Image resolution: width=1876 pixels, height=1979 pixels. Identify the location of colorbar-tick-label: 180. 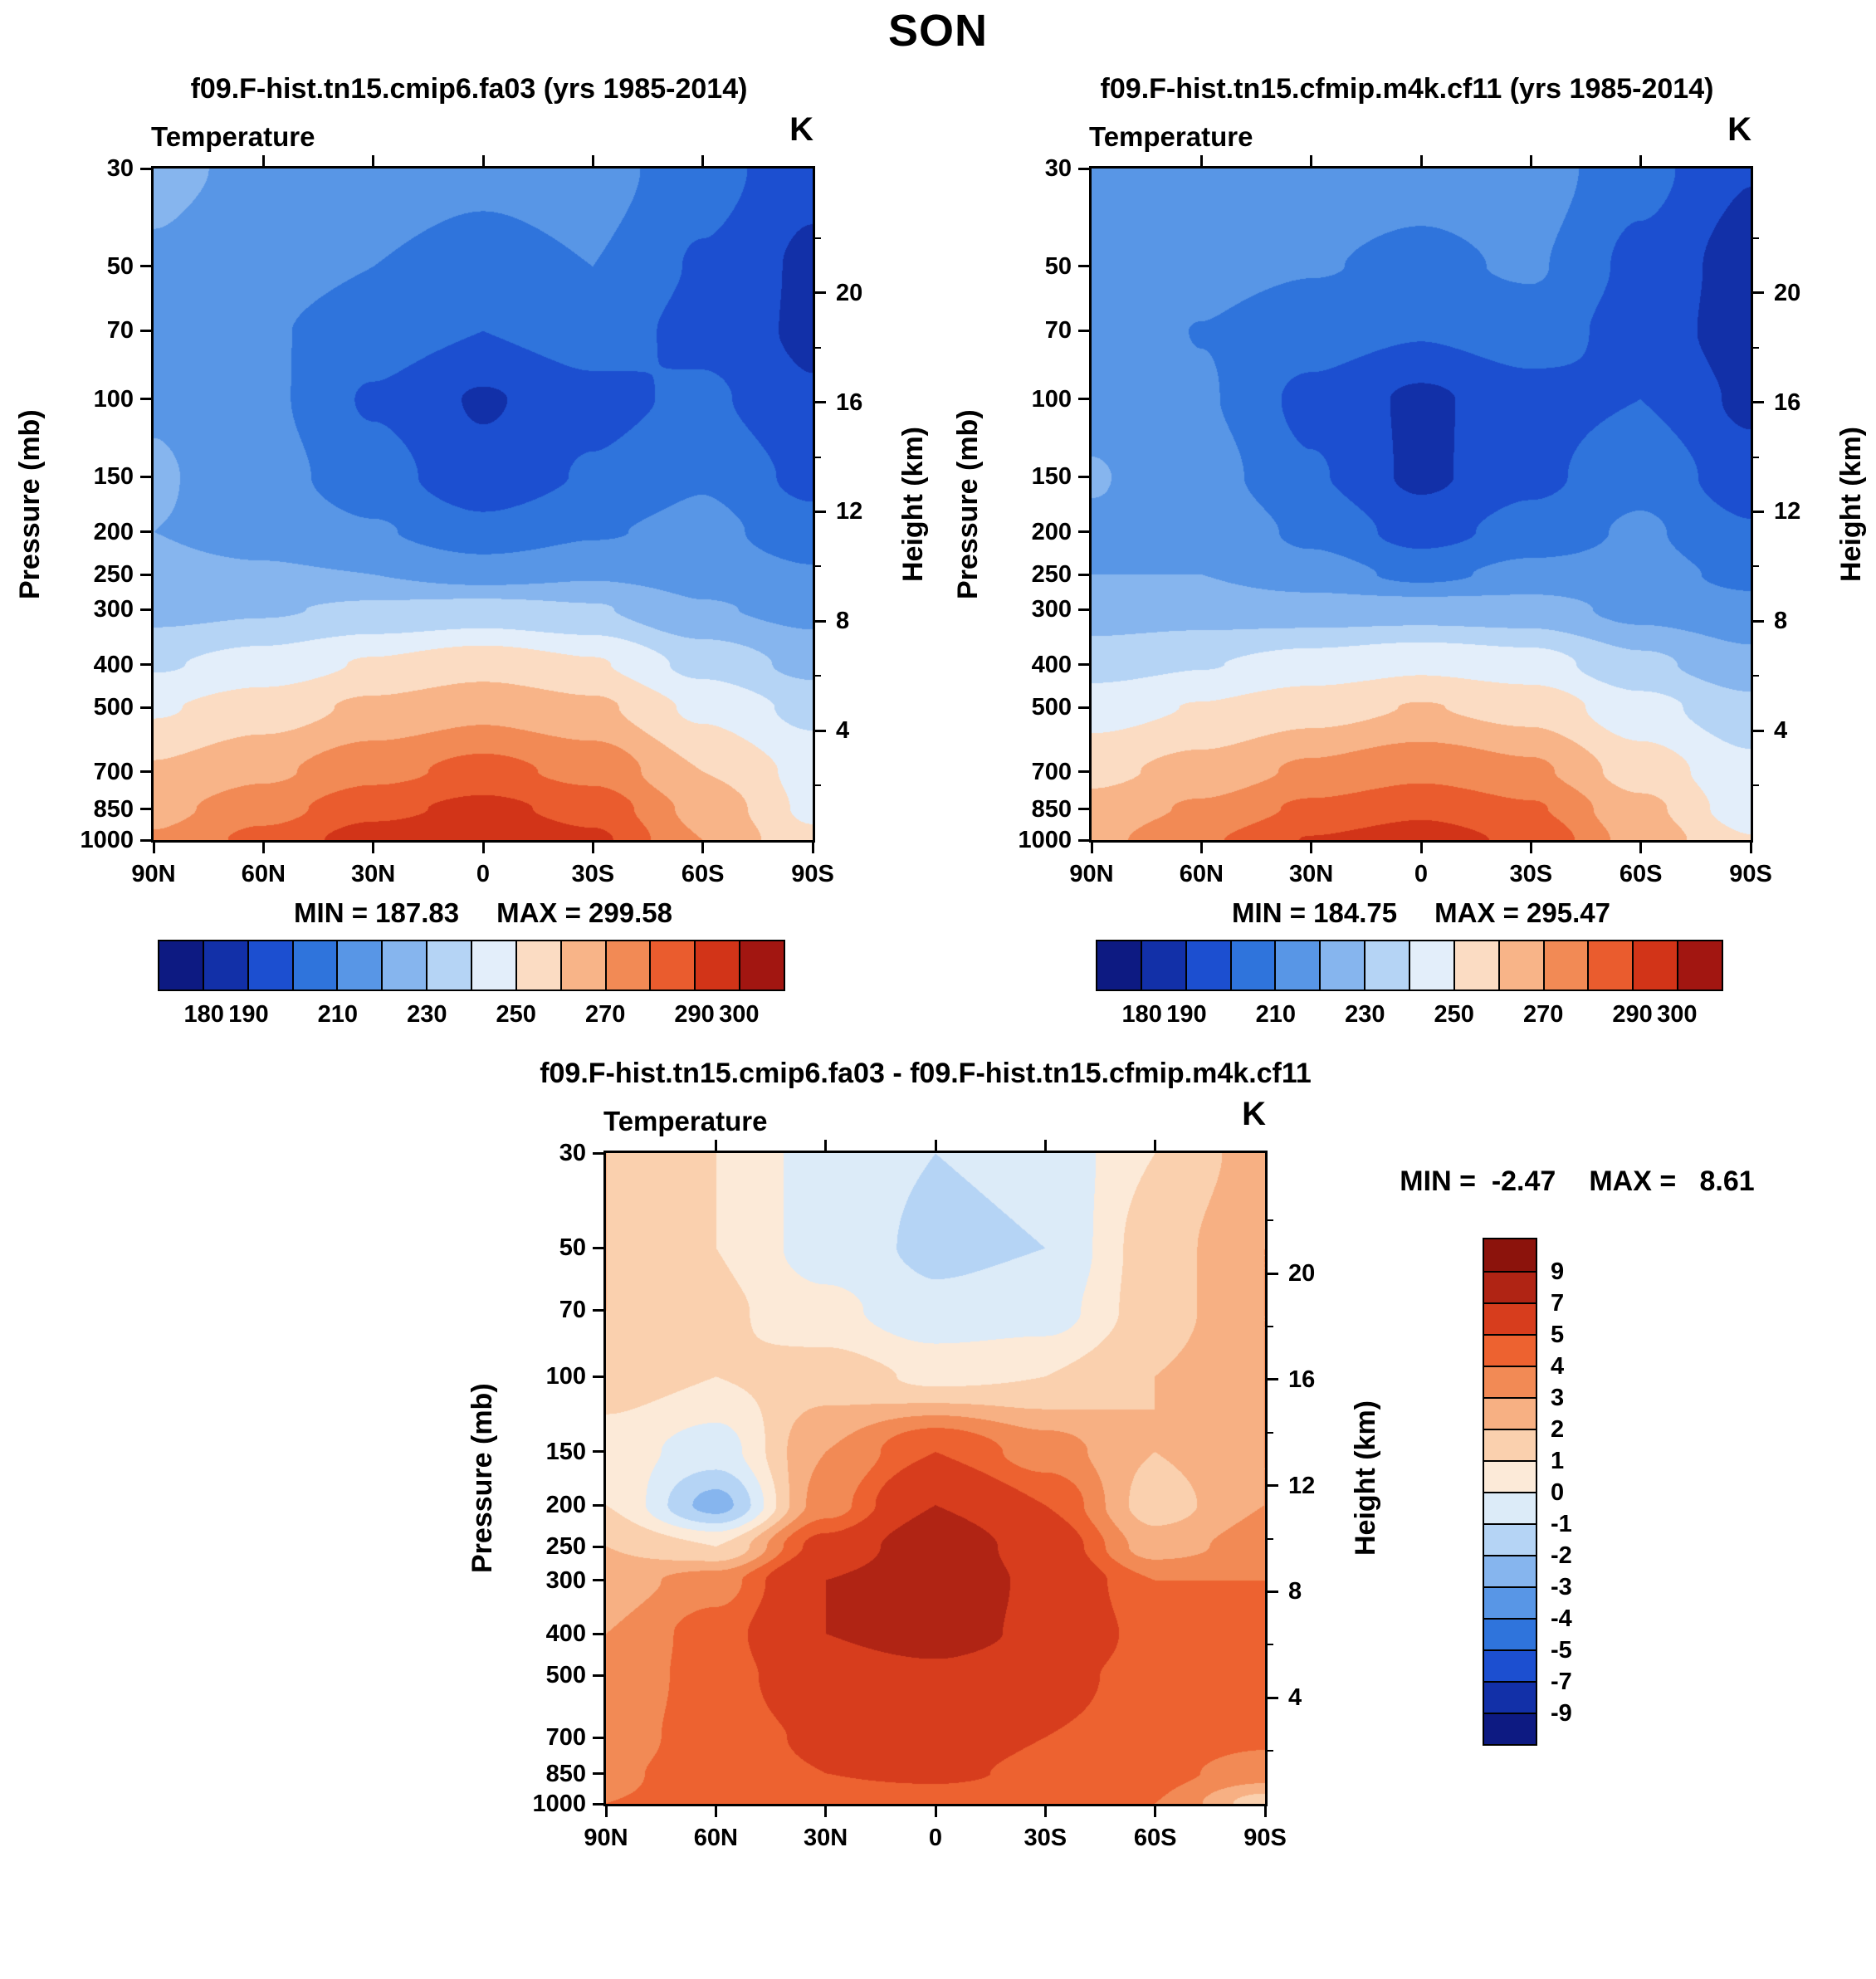
(1142, 1014).